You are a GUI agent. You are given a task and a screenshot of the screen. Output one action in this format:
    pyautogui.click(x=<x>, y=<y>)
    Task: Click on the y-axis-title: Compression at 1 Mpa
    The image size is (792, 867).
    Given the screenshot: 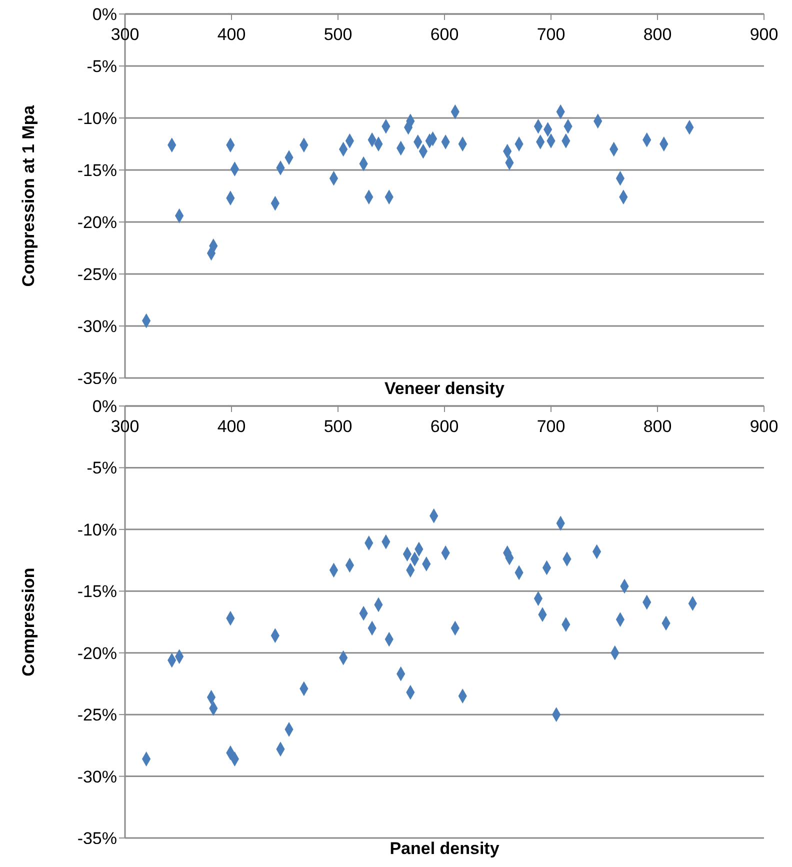 What is the action you would take?
    pyautogui.click(x=28, y=195)
    